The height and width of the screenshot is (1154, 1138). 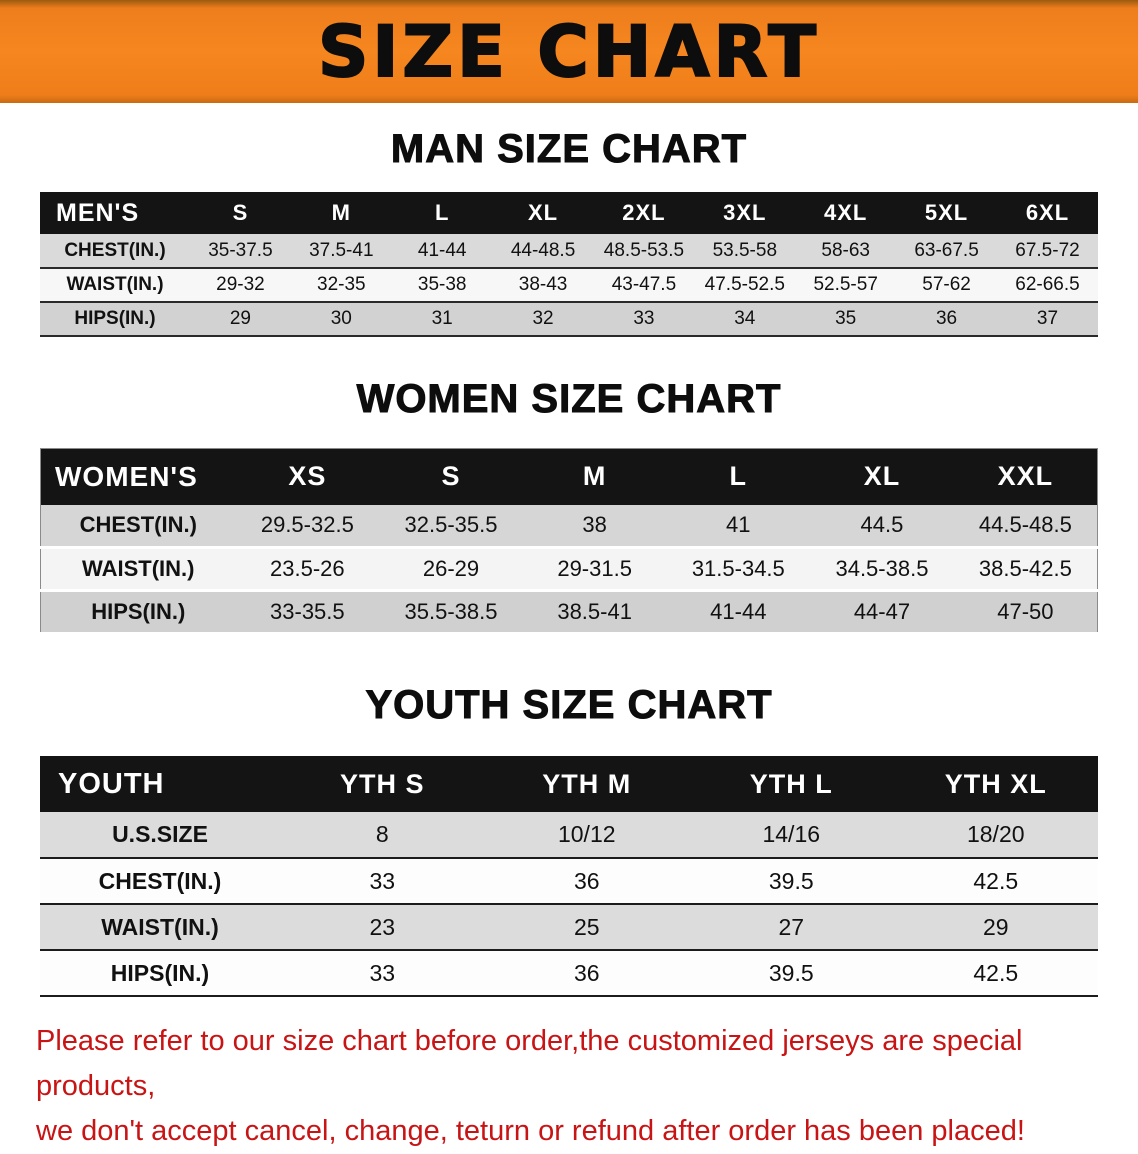 I want to click on size-header-cell: 5XL, so click(x=946, y=213).